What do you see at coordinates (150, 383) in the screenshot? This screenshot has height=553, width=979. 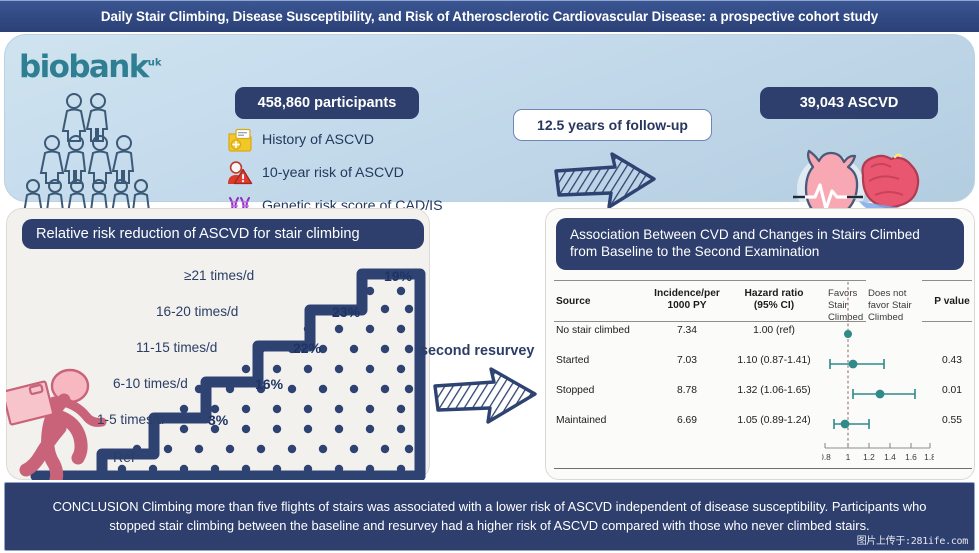 I see `step-label-6-10: 6-10 times/d` at bounding box center [150, 383].